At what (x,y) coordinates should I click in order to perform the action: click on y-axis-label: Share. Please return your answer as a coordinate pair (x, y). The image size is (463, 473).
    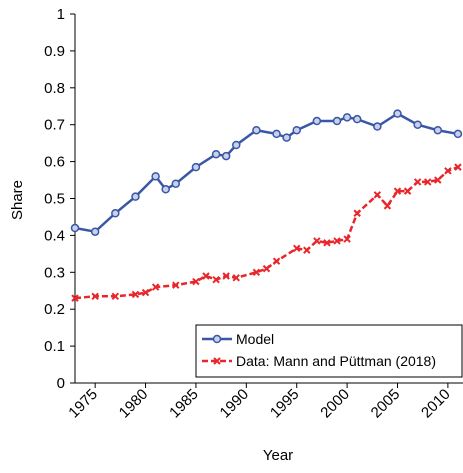
    Looking at the image, I should click on (17, 200).